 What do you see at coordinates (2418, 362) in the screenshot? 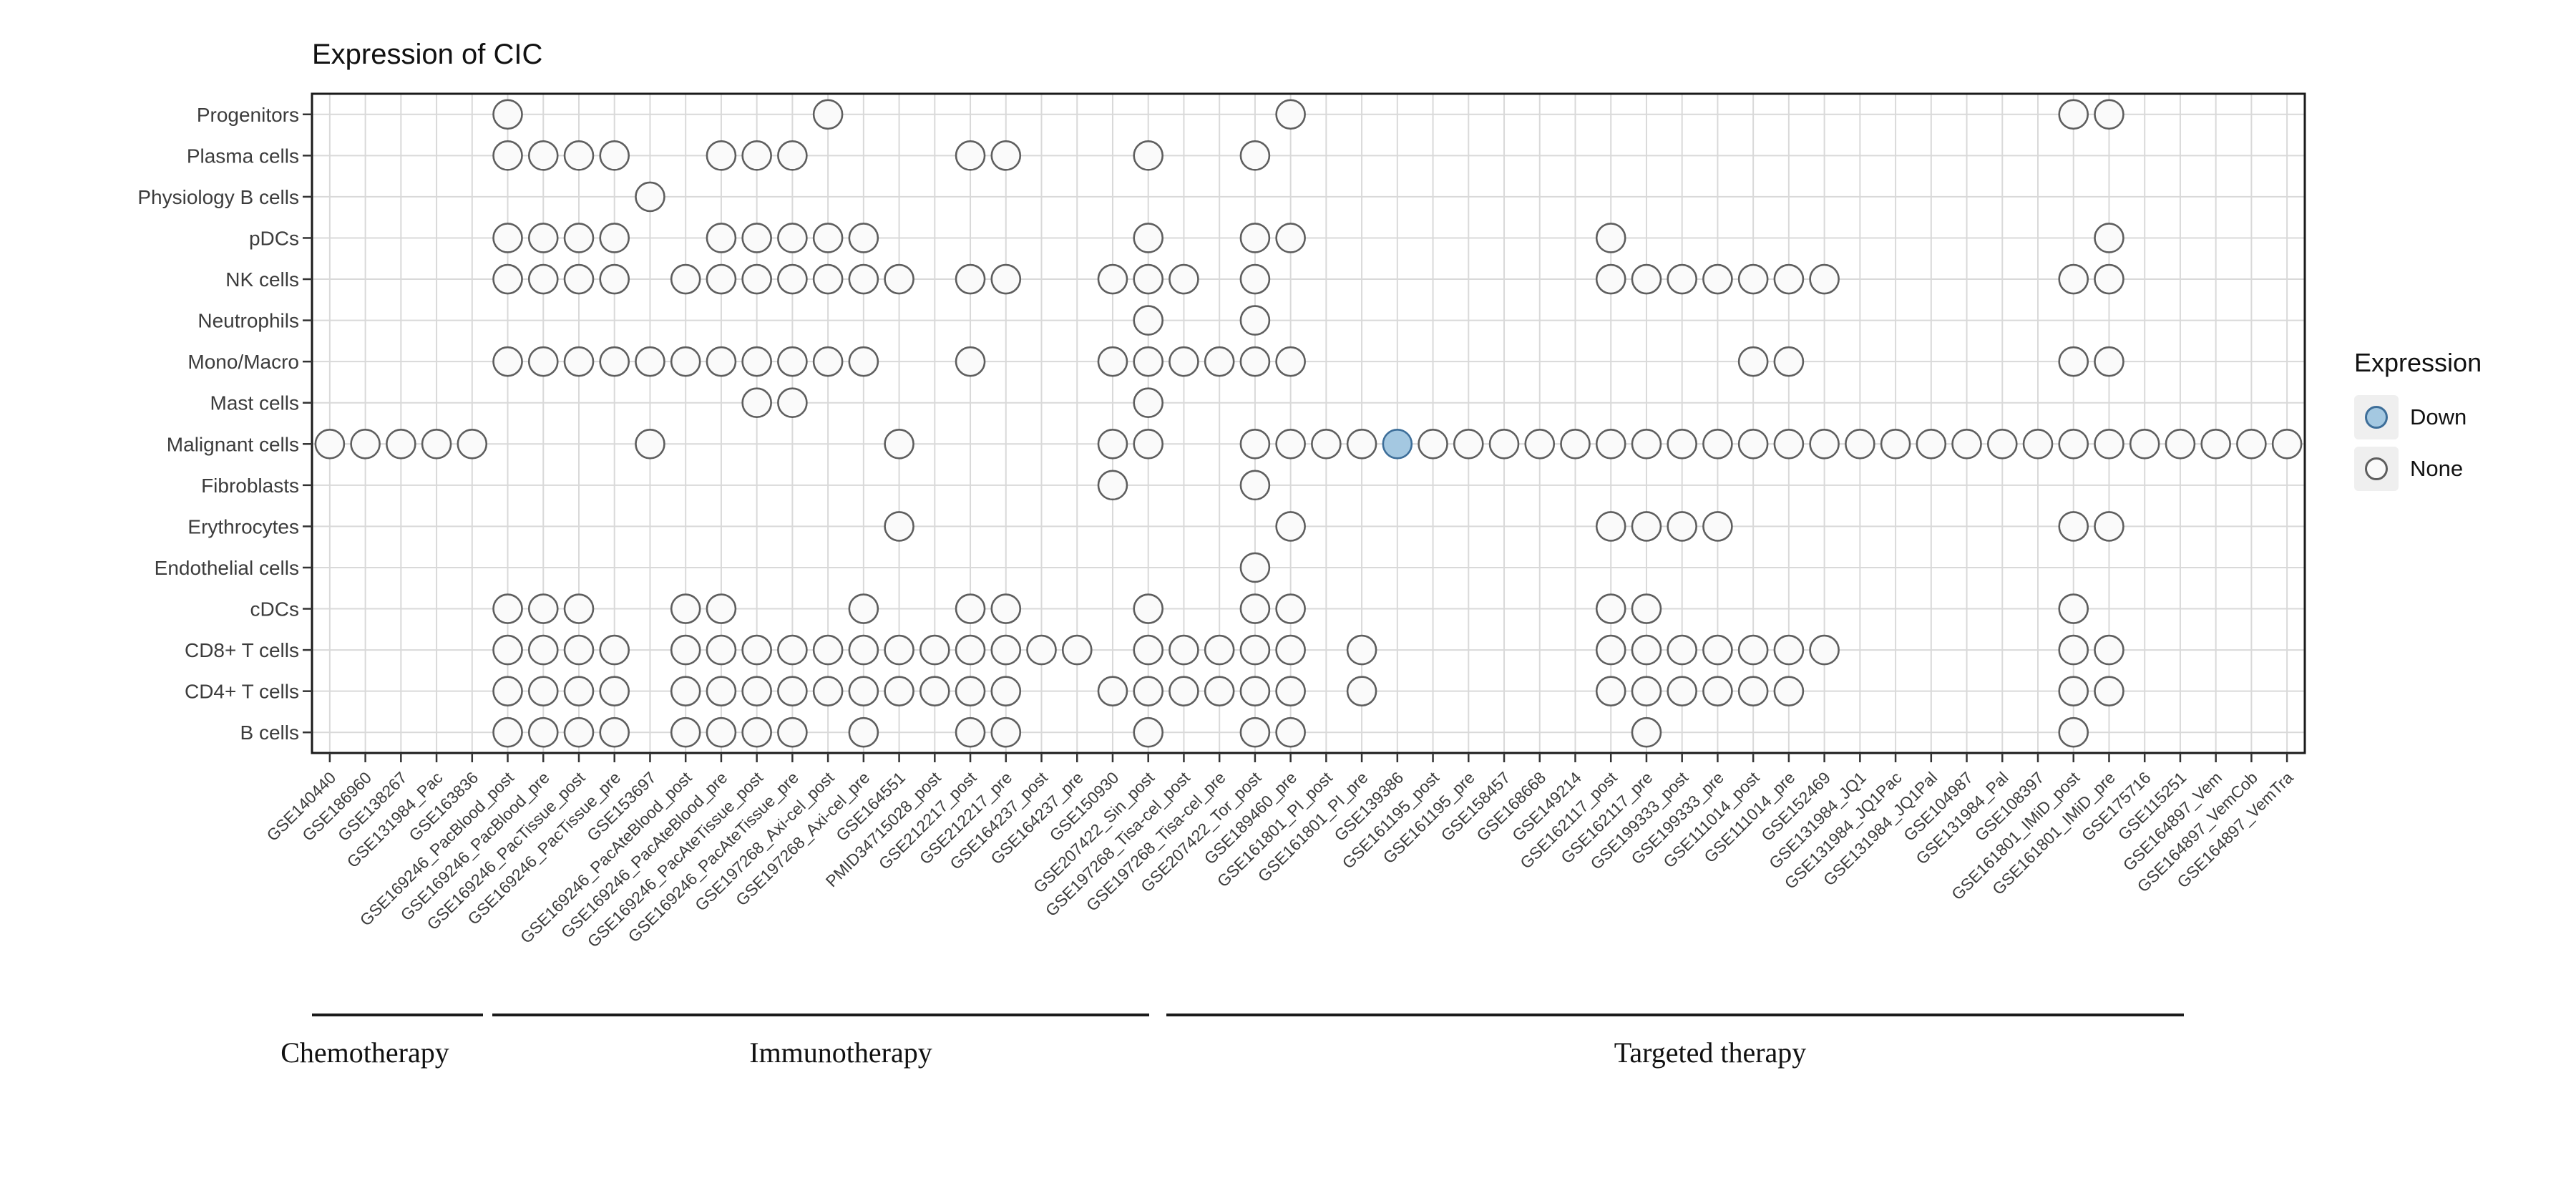
I see `legend-title: Expression` at bounding box center [2418, 362].